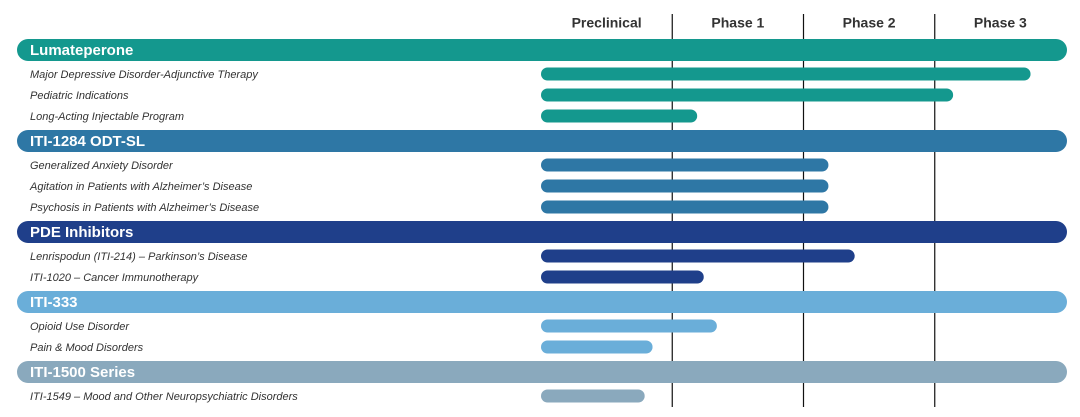 This screenshot has width=1080, height=417. Describe the element at coordinates (102, 166) in the screenshot. I see `program-label: Generalized Anxiety Disorder` at that location.